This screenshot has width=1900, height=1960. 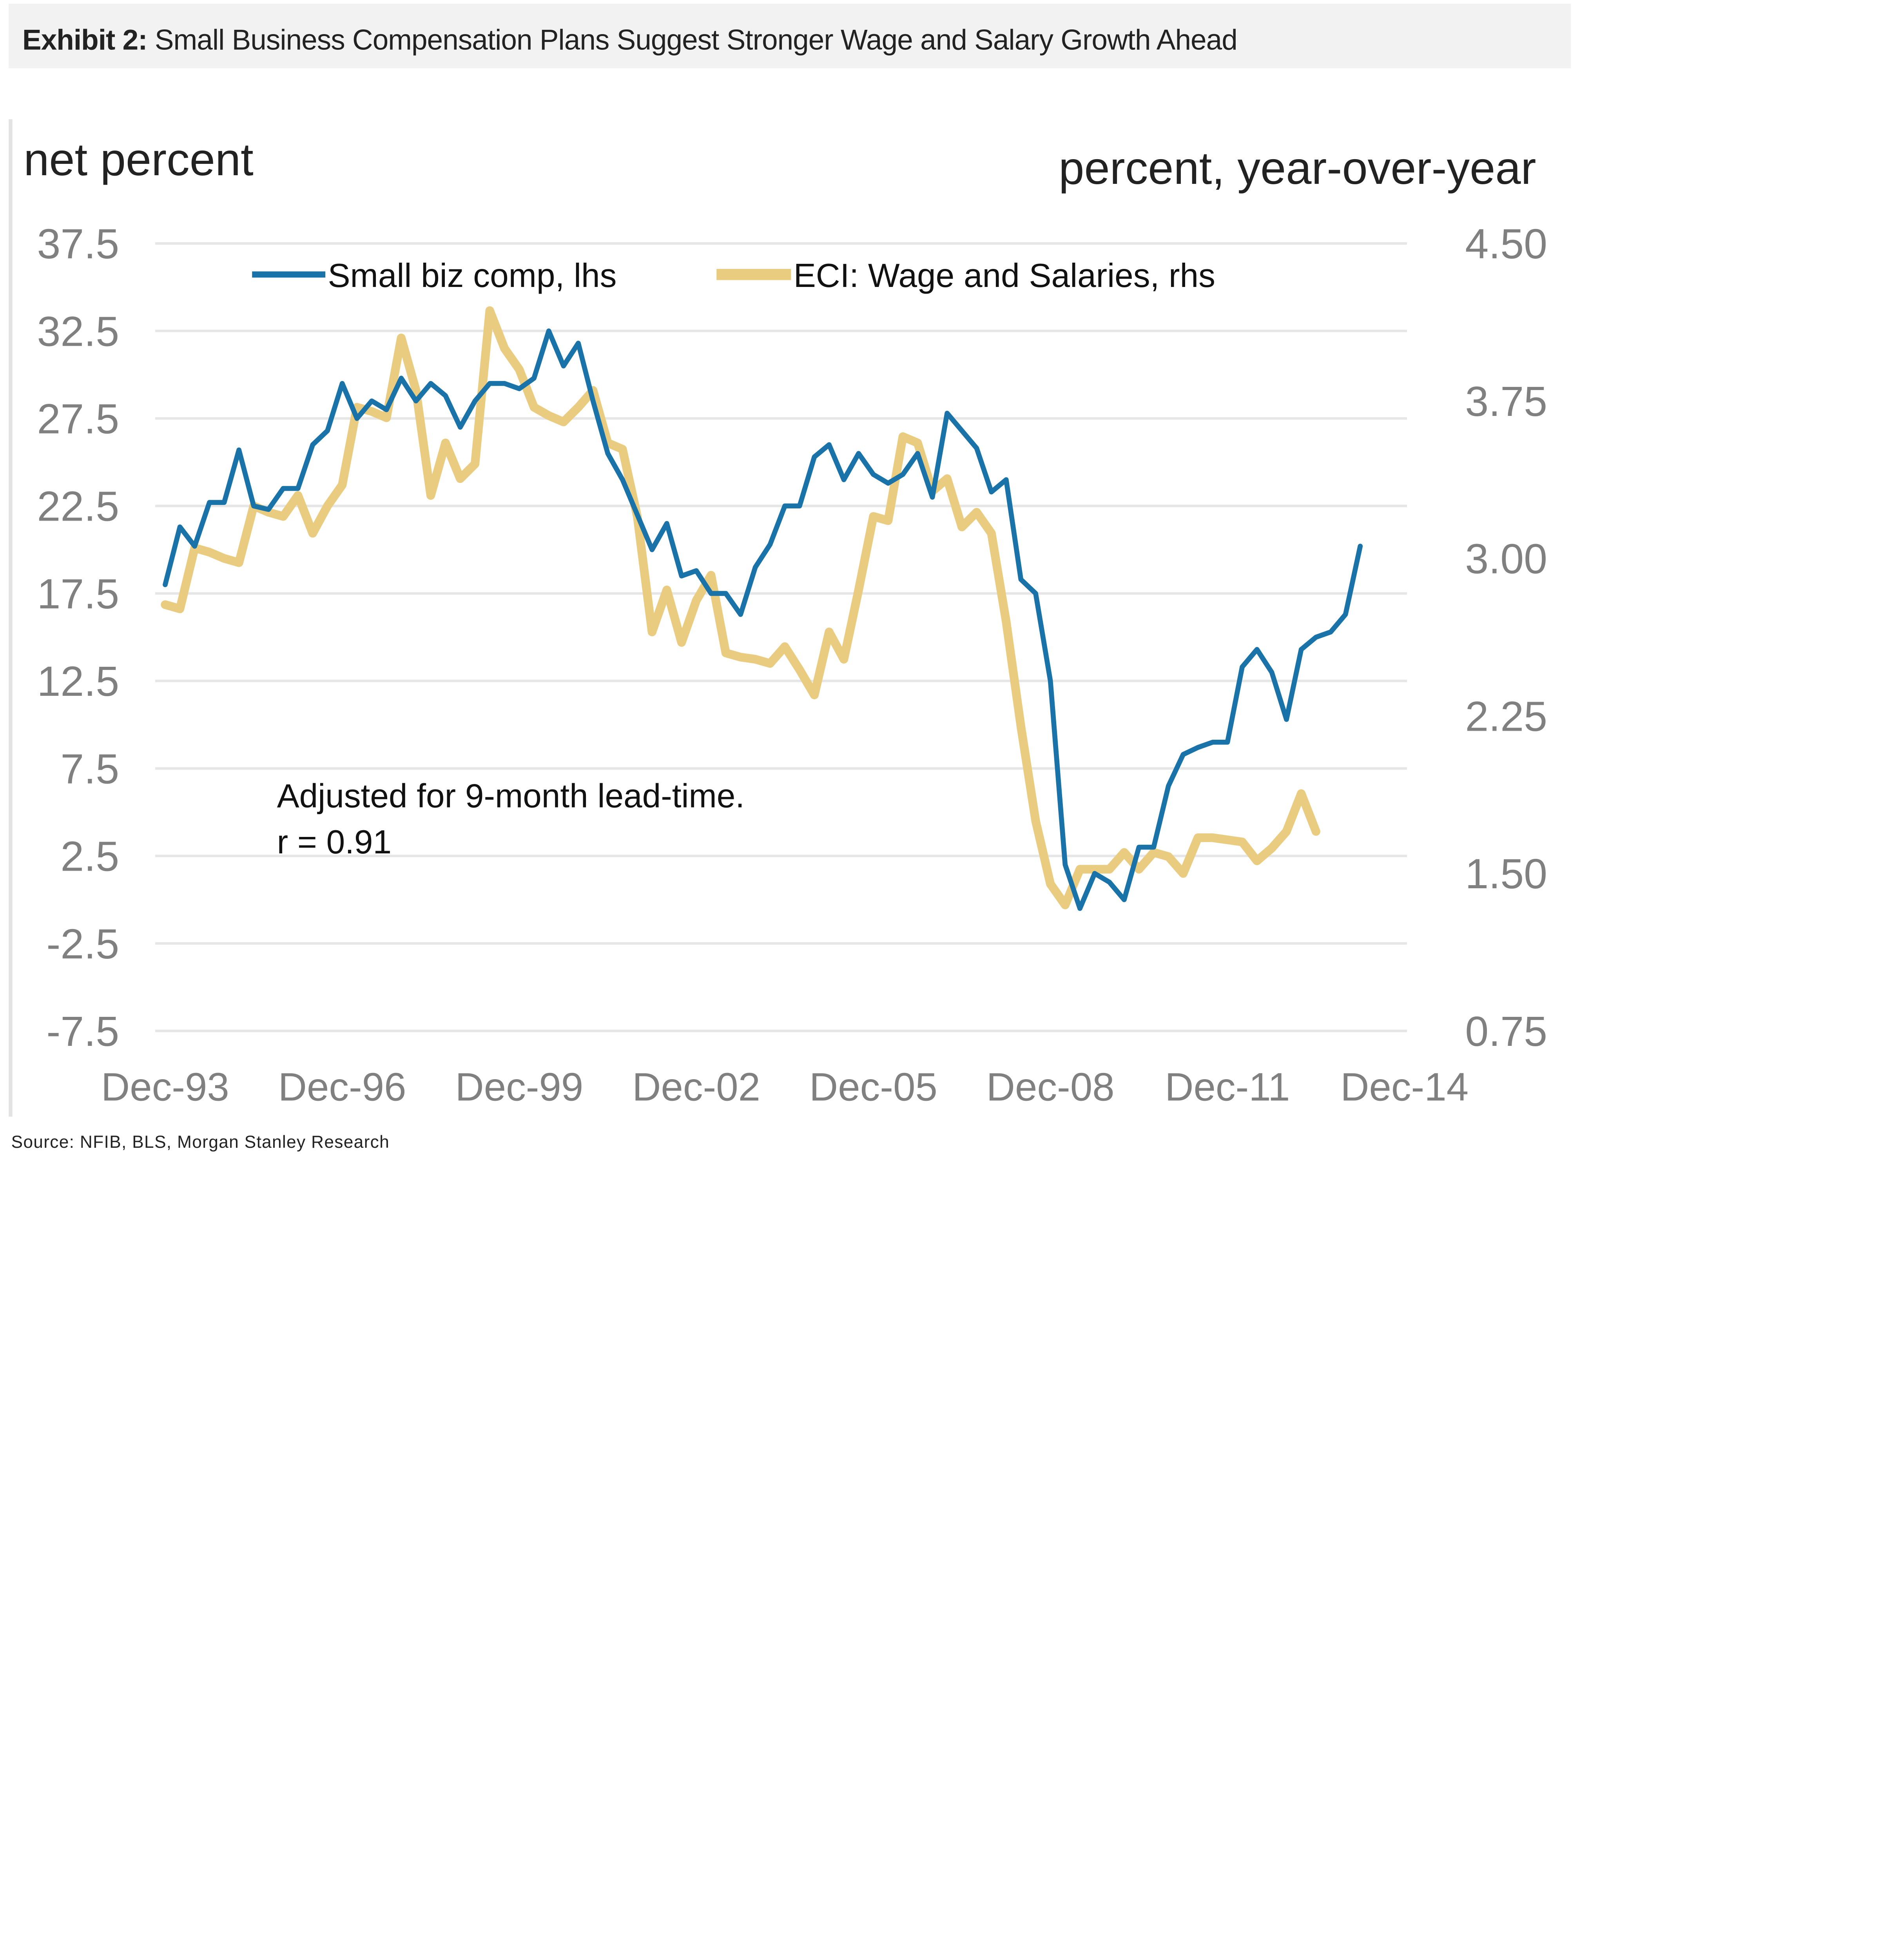 I want to click on y-axis-right-title: percent, year-over-year, so click(x=1297, y=168).